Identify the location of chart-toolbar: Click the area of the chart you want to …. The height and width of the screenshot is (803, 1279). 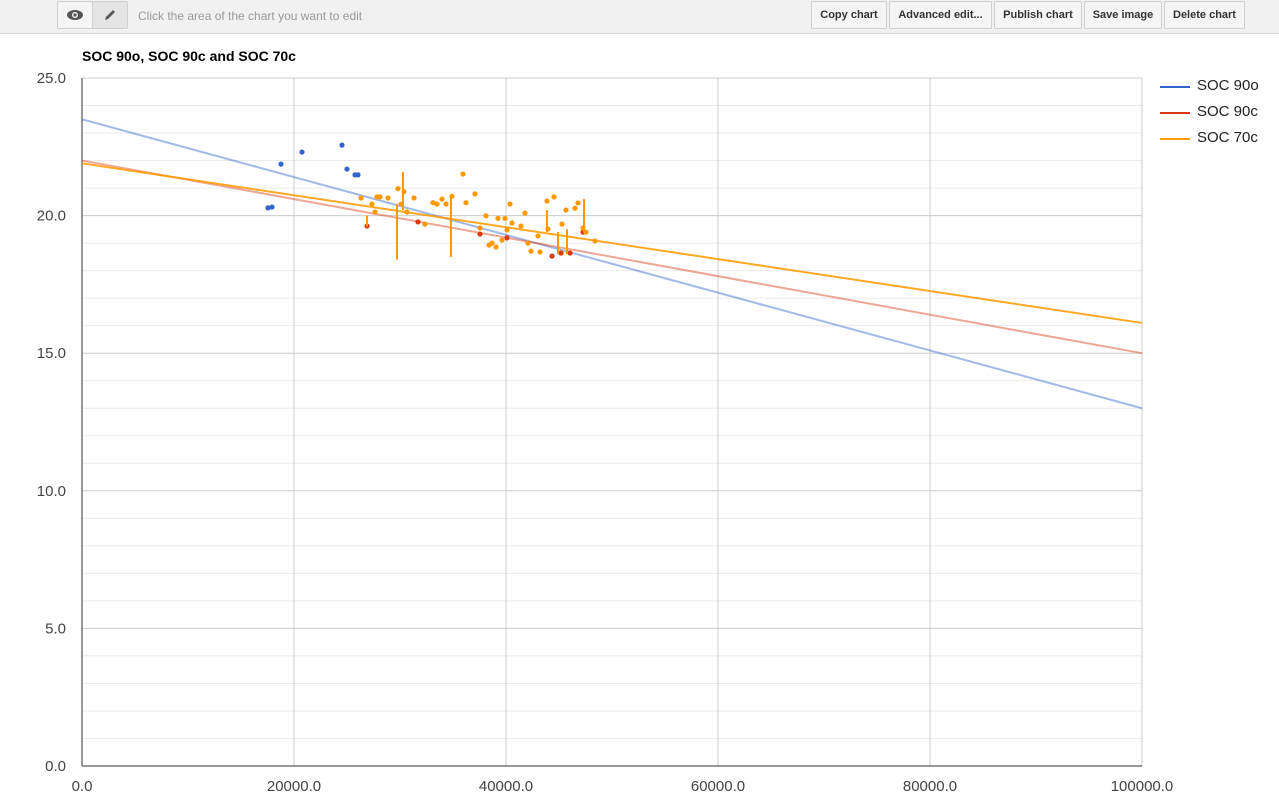
(639, 17).